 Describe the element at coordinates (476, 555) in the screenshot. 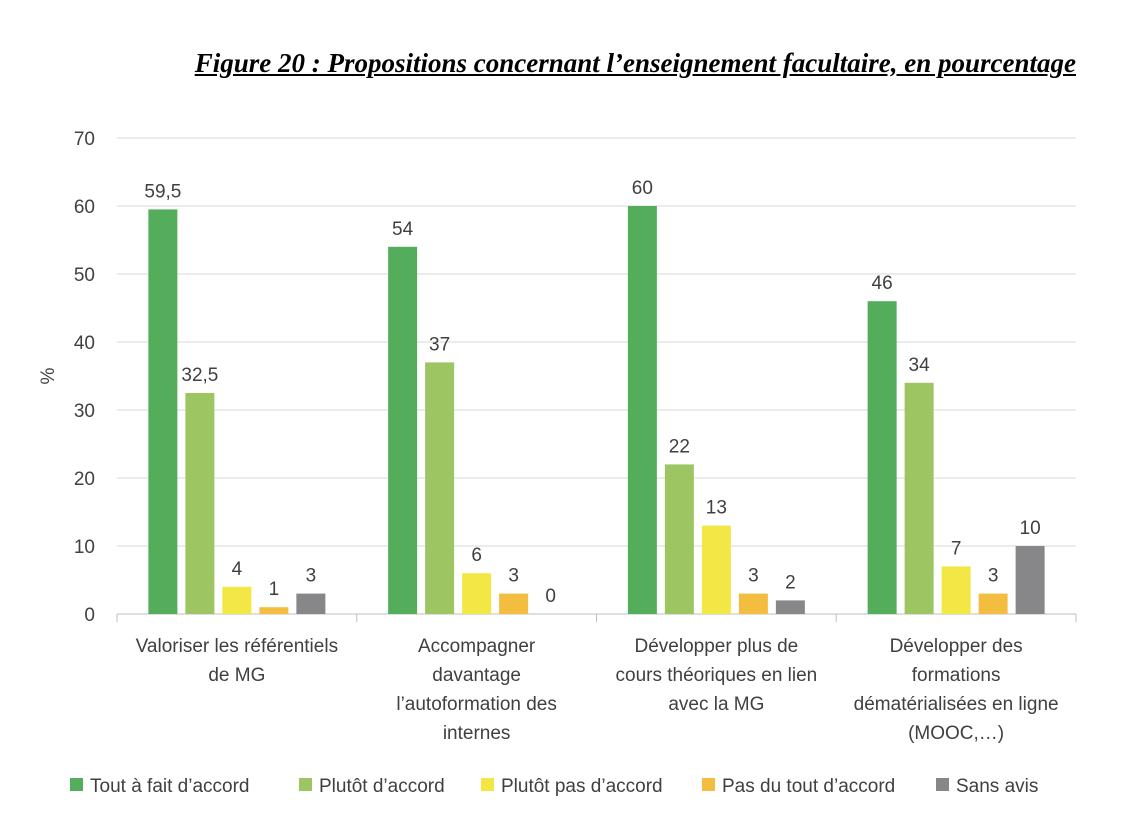

I see `data-label-cat2-series3: 6` at that location.